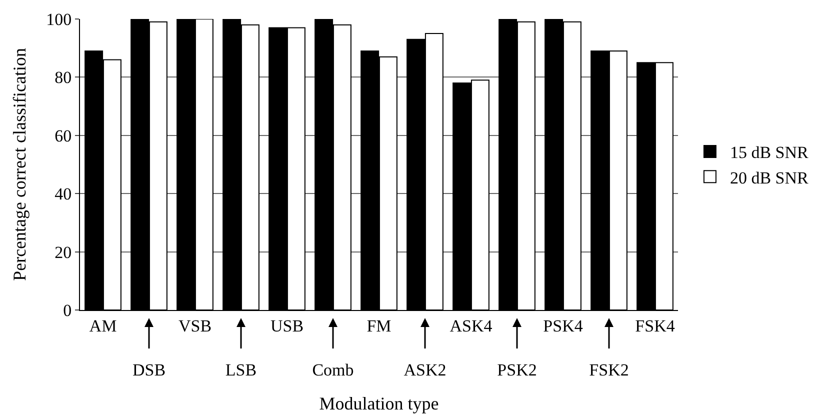  What do you see at coordinates (655, 326) in the screenshot?
I see `x-tick-label: FSK4` at bounding box center [655, 326].